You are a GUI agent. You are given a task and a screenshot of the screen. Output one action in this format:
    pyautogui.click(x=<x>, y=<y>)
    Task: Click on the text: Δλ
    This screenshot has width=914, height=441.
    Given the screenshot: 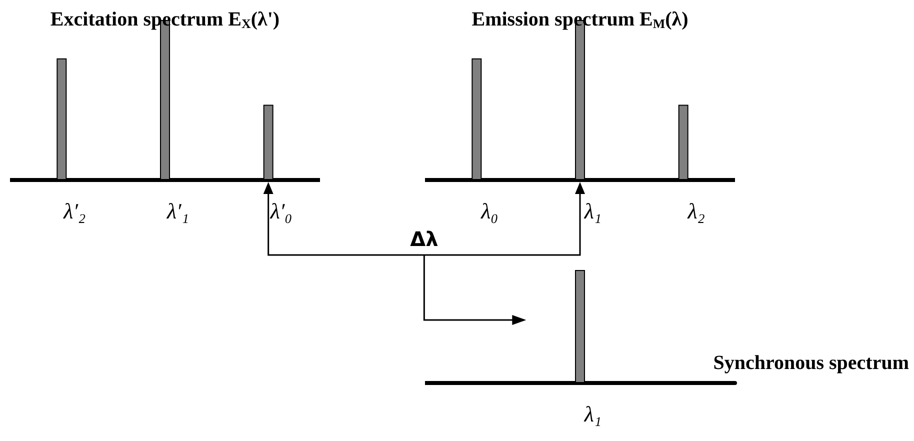 What is the action you would take?
    pyautogui.click(x=424, y=239)
    